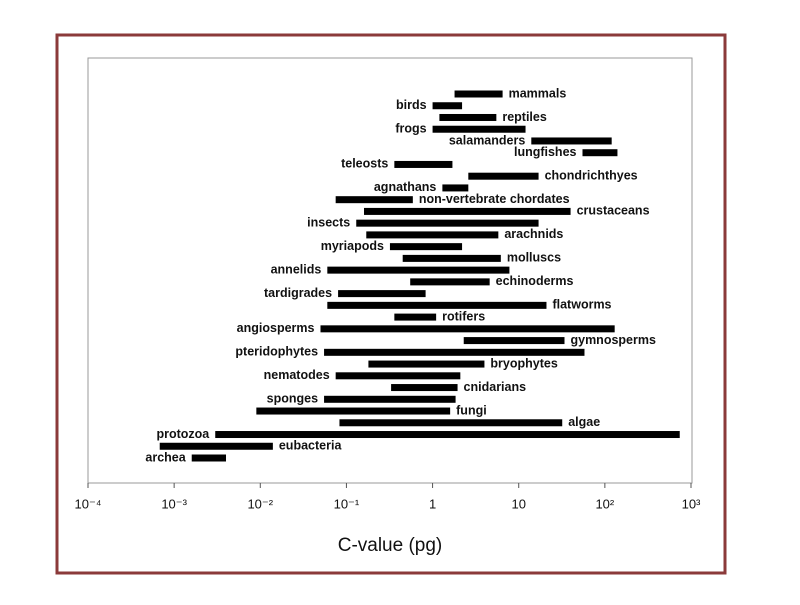 This screenshot has height=605, width=800. What do you see at coordinates (463, 316) in the screenshot?
I see `bar-label: rotifers` at bounding box center [463, 316].